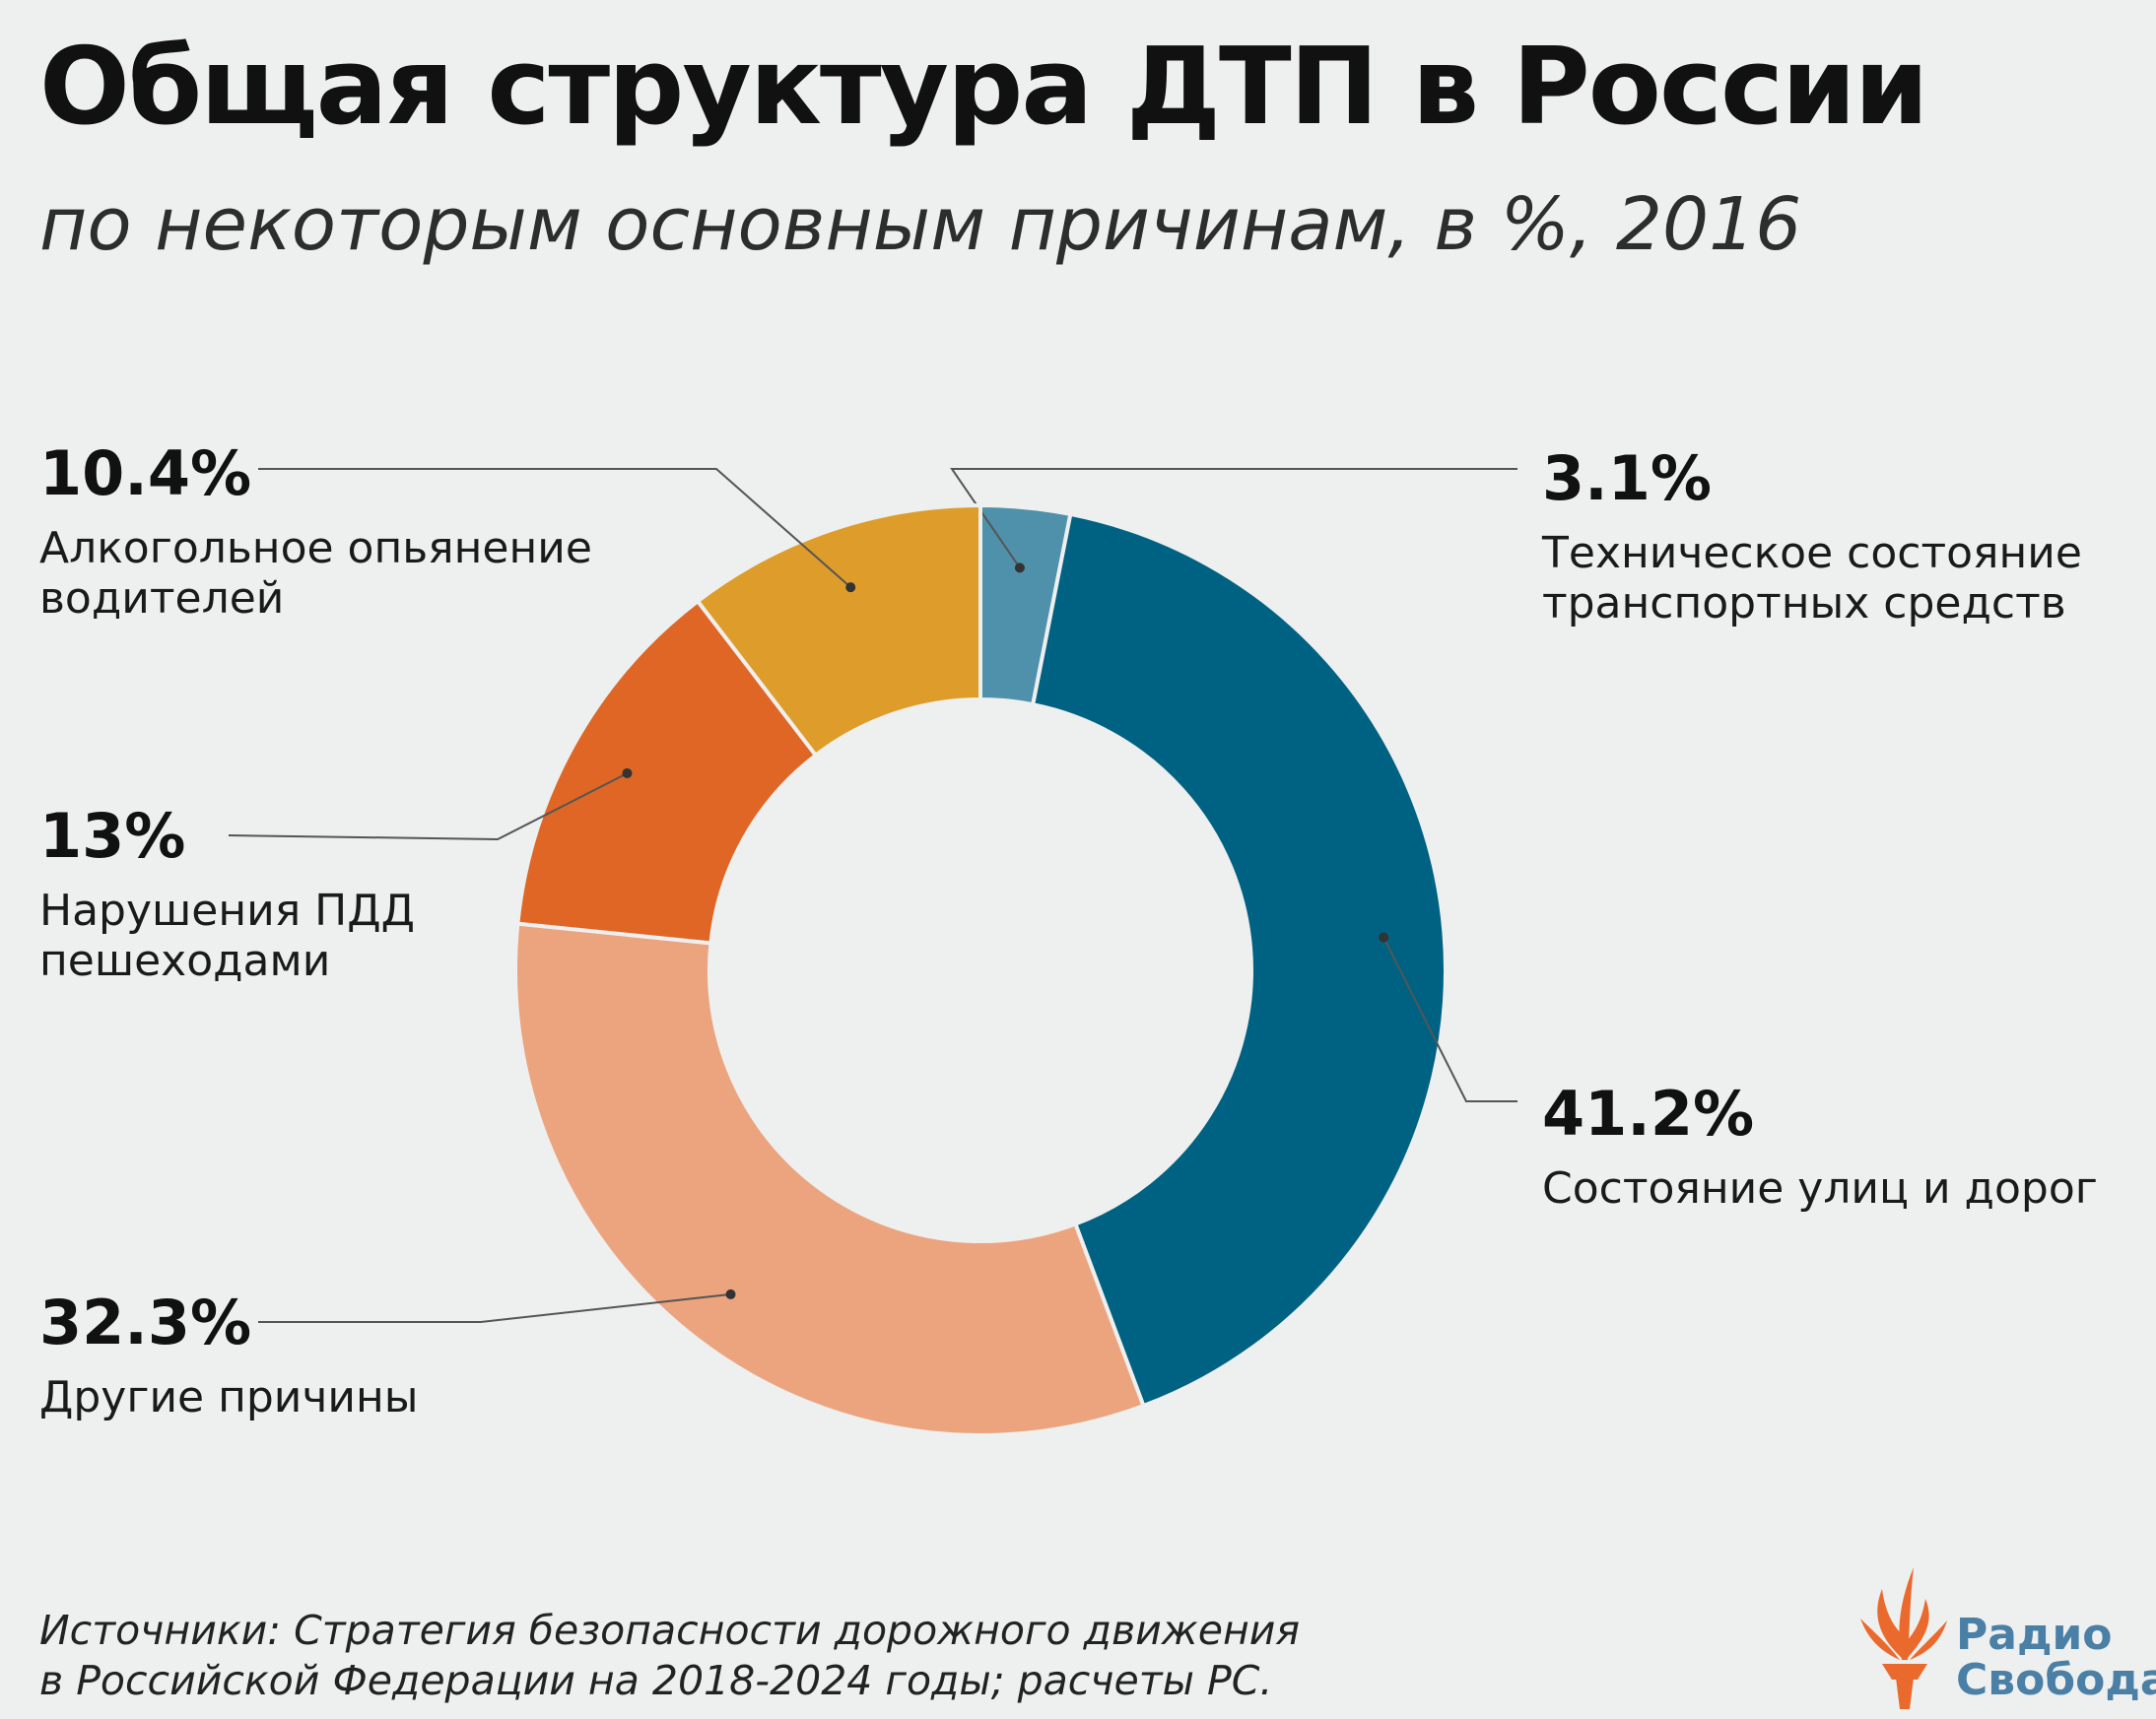 The image size is (2156, 1719). I want to click on slice-category: Нарушения ПДД пешеходами, so click(227, 936).